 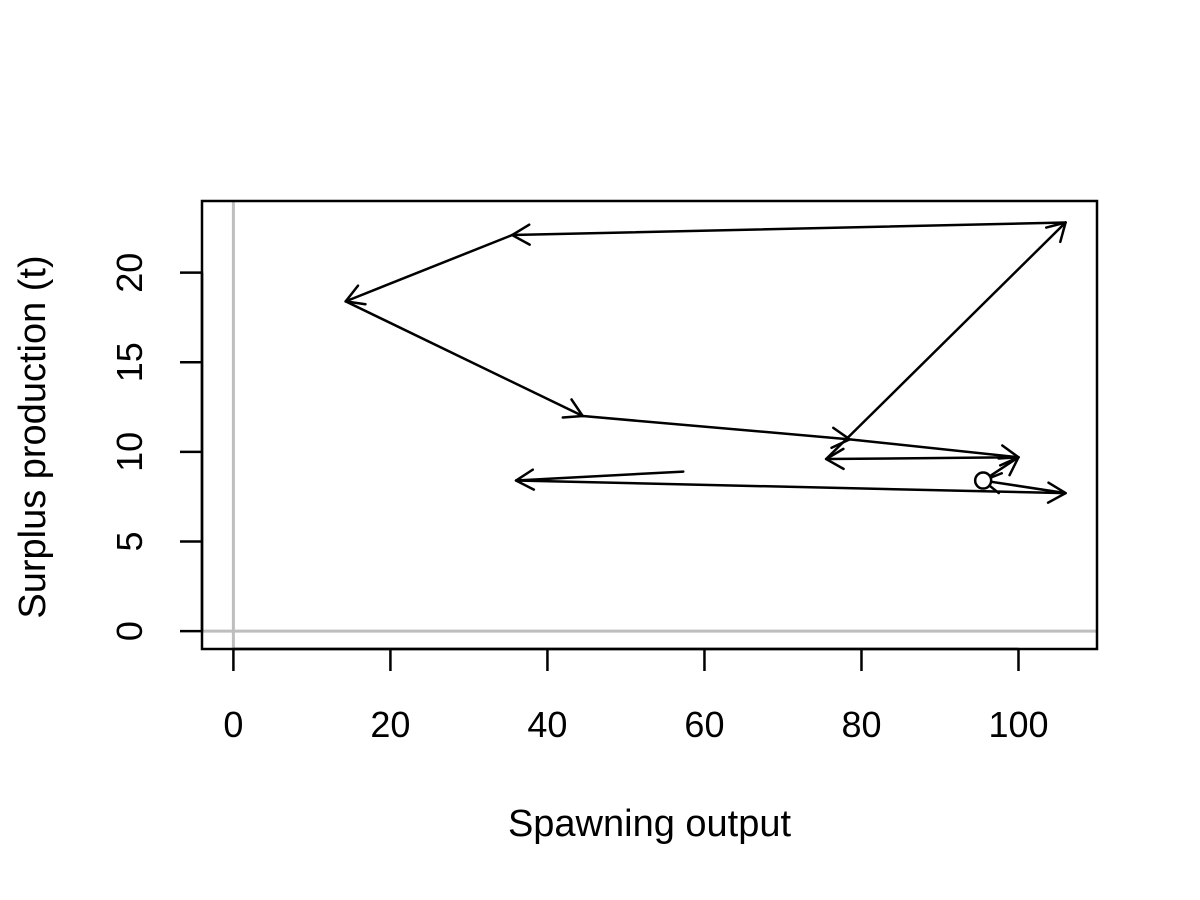 What do you see at coordinates (1009, 455) in the screenshot?
I see `arrow-head` at bounding box center [1009, 455].